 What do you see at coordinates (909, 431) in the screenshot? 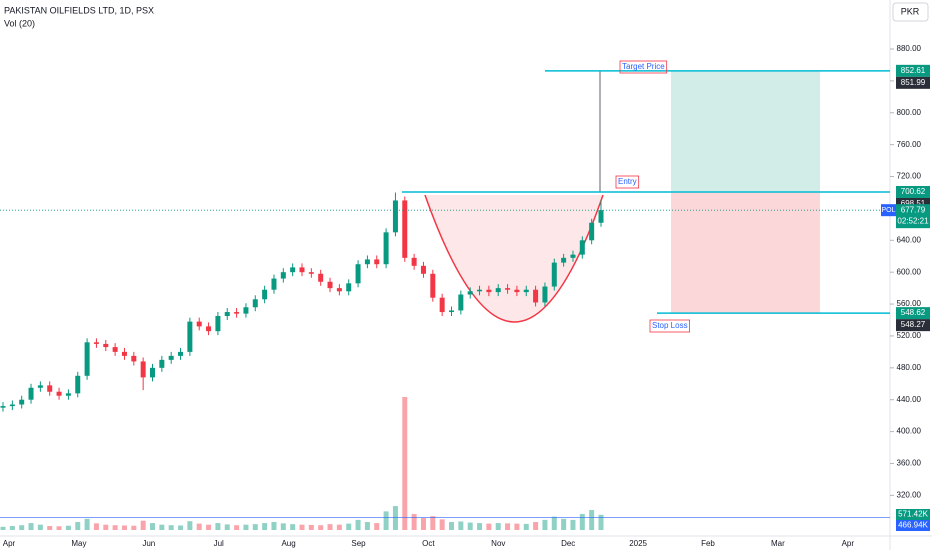
I see `y-tick-label: 400.00` at bounding box center [909, 431].